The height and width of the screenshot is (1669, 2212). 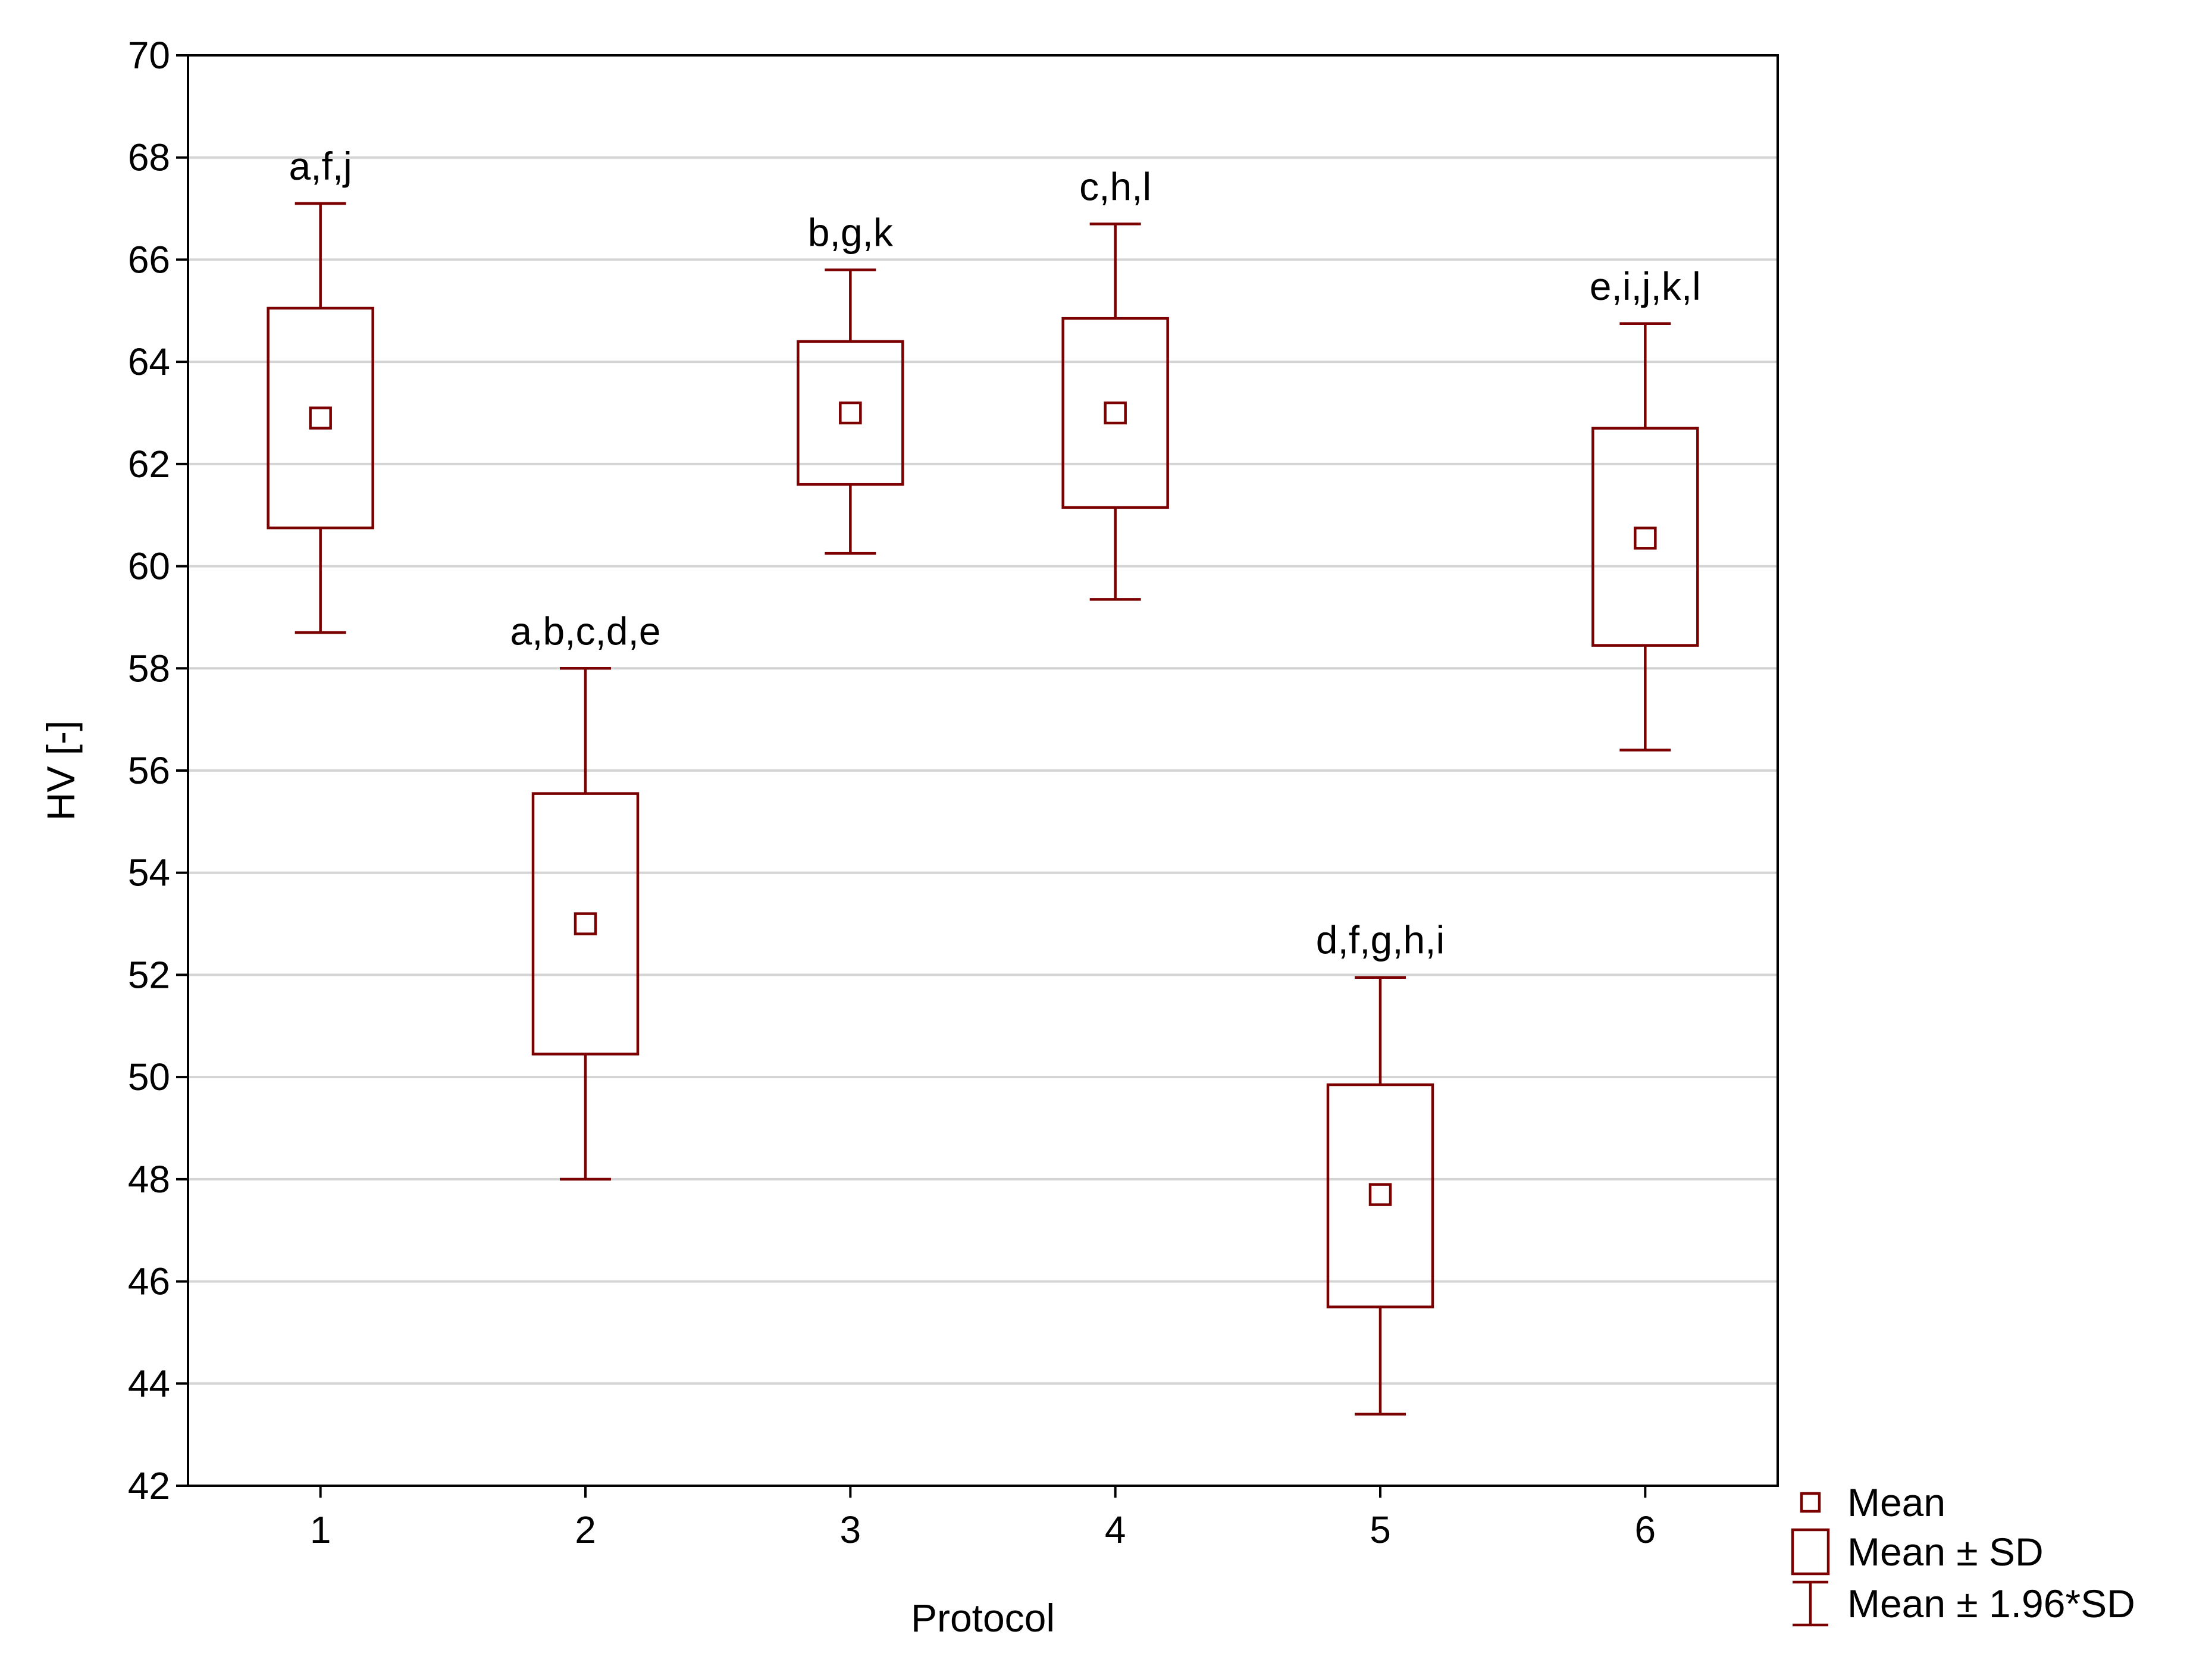 I want to click on legend-label: Mean, so click(x=1896, y=1502).